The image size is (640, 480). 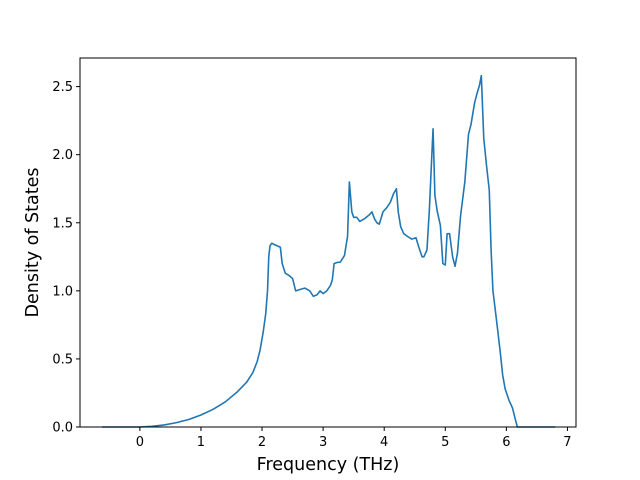 What do you see at coordinates (62, 223) in the screenshot?
I see `y-tick-label: 1.5` at bounding box center [62, 223].